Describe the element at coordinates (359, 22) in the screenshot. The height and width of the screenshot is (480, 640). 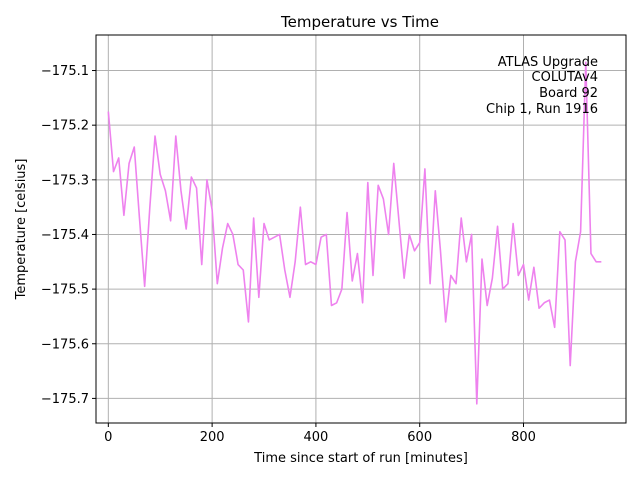
I see `chart-title: Temperature vs Time` at that location.